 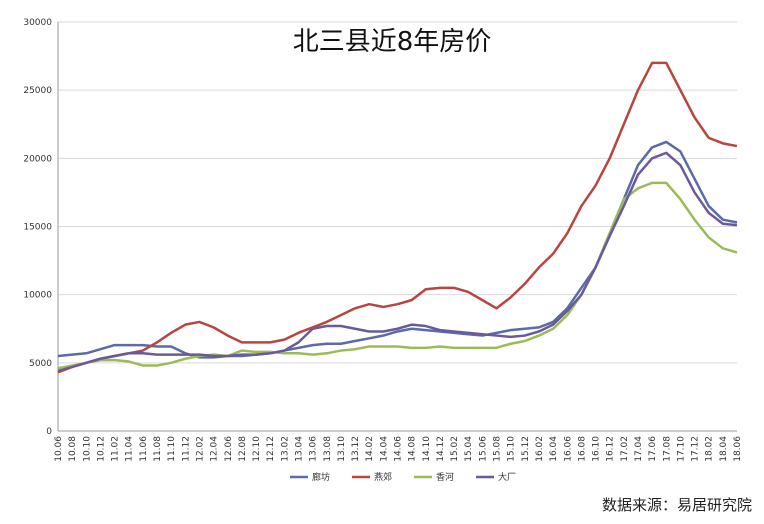 I want to click on y-tick-label: 30000, so click(x=37, y=23).